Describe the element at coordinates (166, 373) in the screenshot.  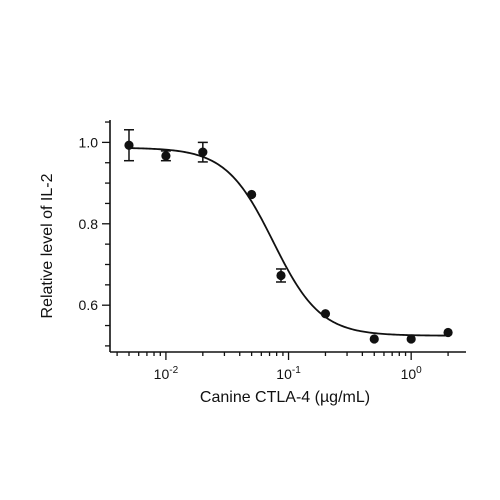
I see `x-tick-label: 10⁻²` at that location.